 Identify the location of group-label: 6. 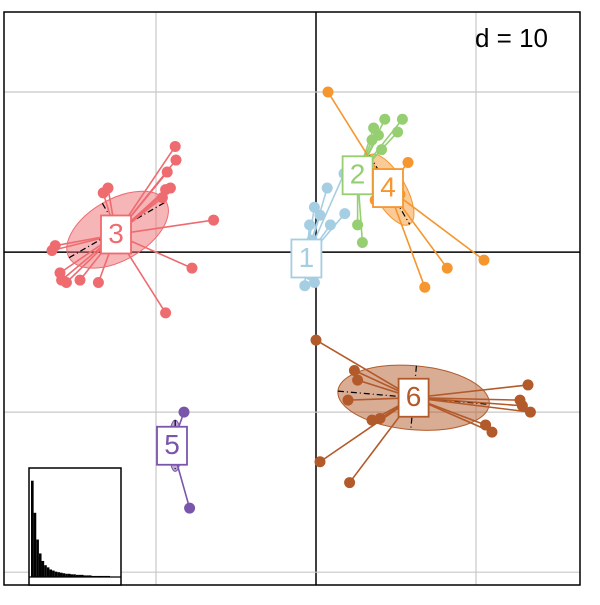
(414, 396).